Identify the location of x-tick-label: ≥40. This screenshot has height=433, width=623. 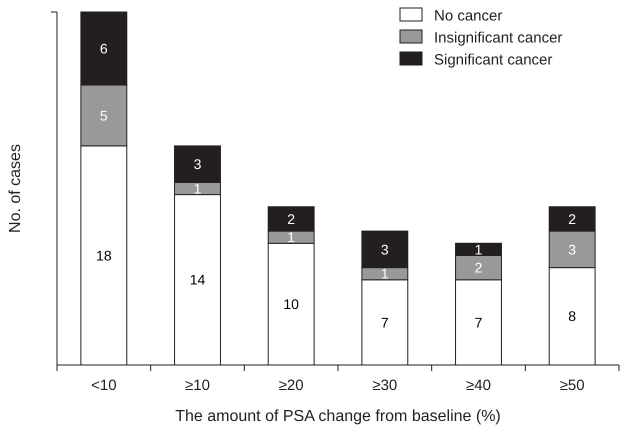
(478, 385).